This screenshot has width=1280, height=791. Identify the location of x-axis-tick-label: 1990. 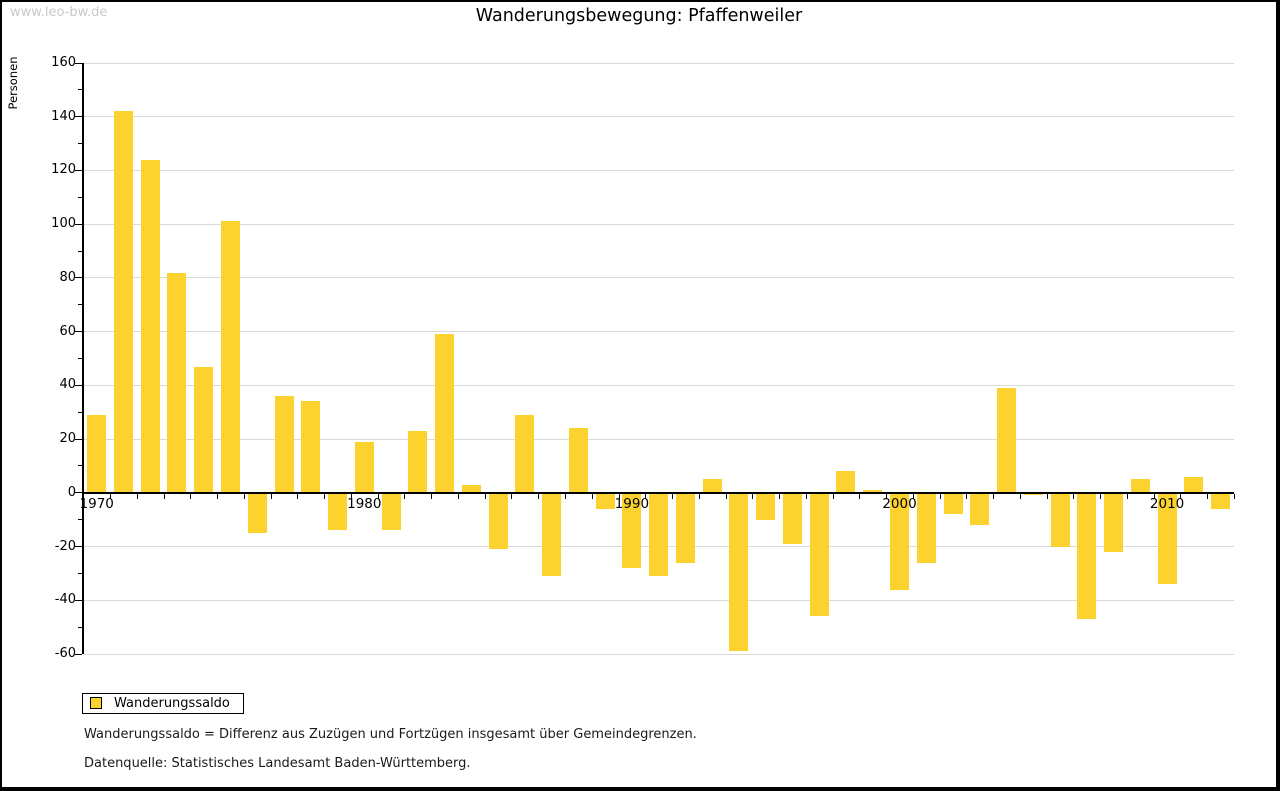
(632, 503).